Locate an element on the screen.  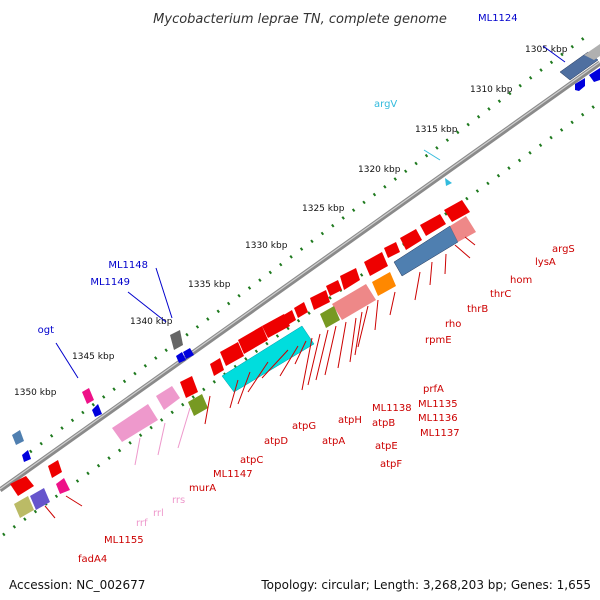
kbp-label: 1310 kbp is located at coordinates (491, 90).